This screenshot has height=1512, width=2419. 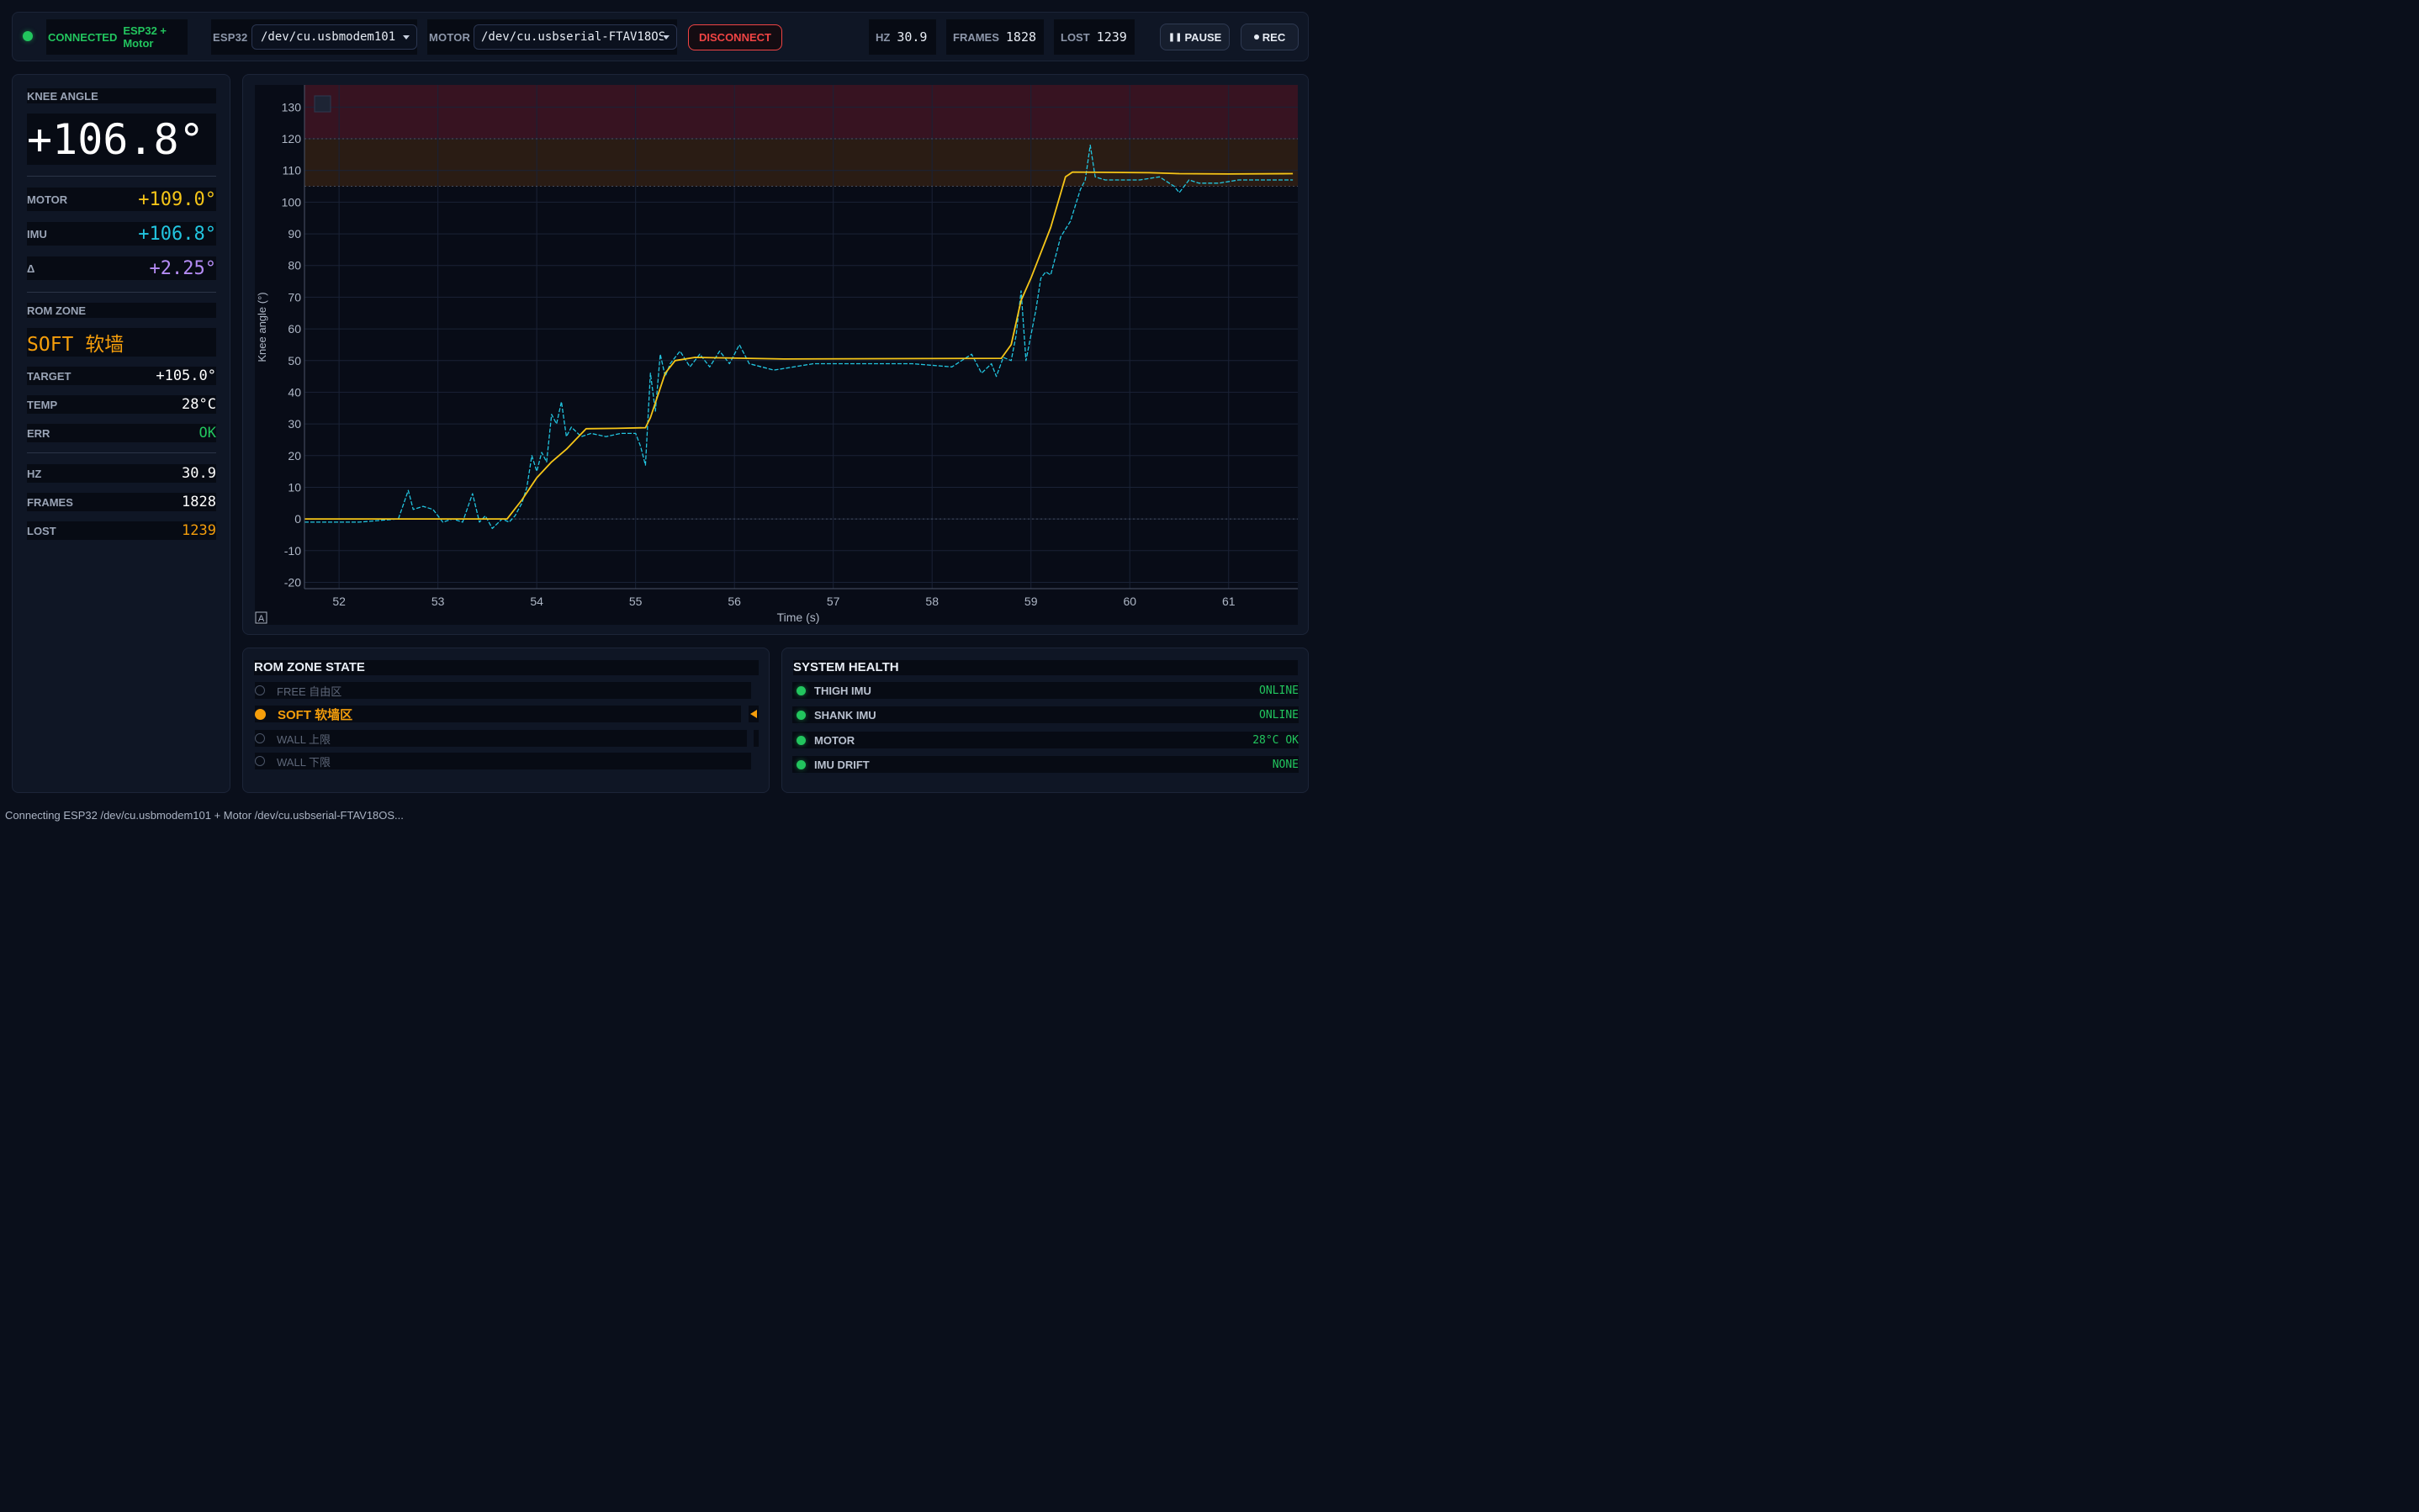 I want to click on zone-row-soft: SOFT 软墙区, so click(x=498, y=714).